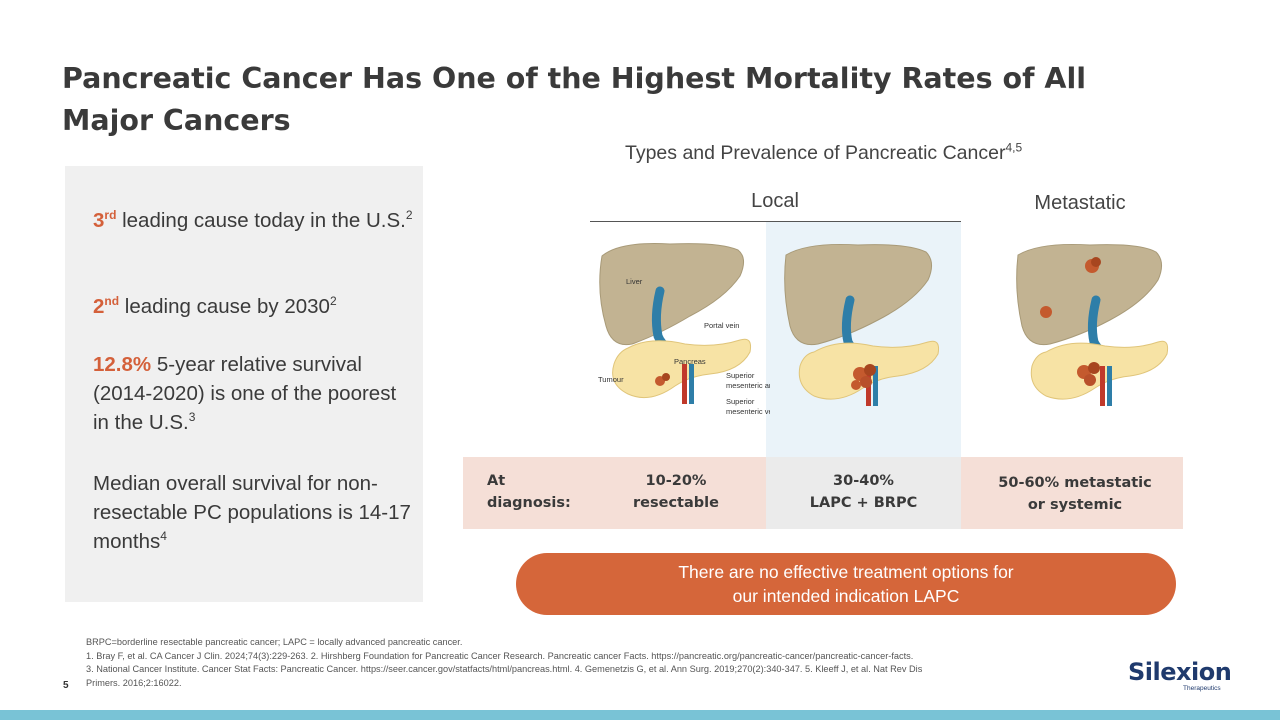 The image size is (1280, 720). Describe the element at coordinates (634, 281) in the screenshot. I see `label-liver: Liver` at that location.